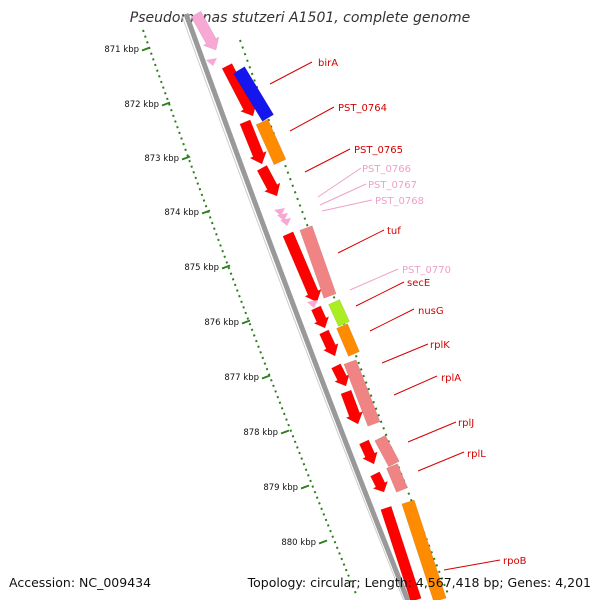 Image resolution: width=600 pixels, height=600 pixels. I want to click on accession-text: Accession: NC_009434, so click(80, 582).